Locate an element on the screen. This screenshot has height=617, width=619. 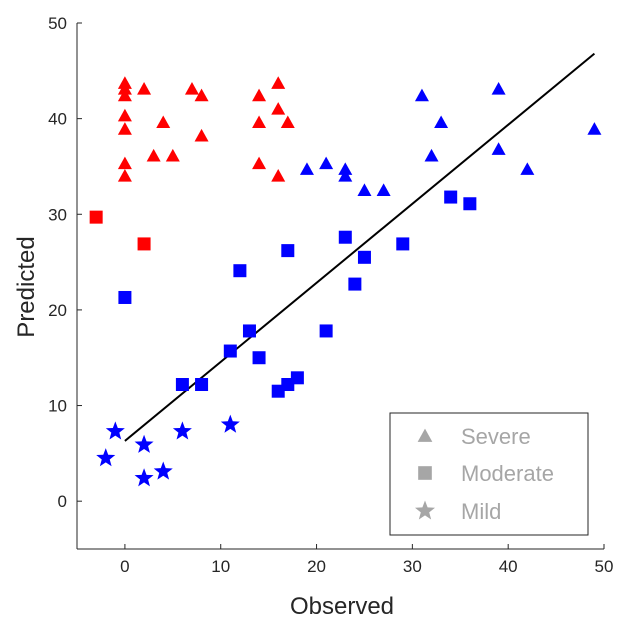
legend-label-severe: Severe is located at coordinates (496, 436).